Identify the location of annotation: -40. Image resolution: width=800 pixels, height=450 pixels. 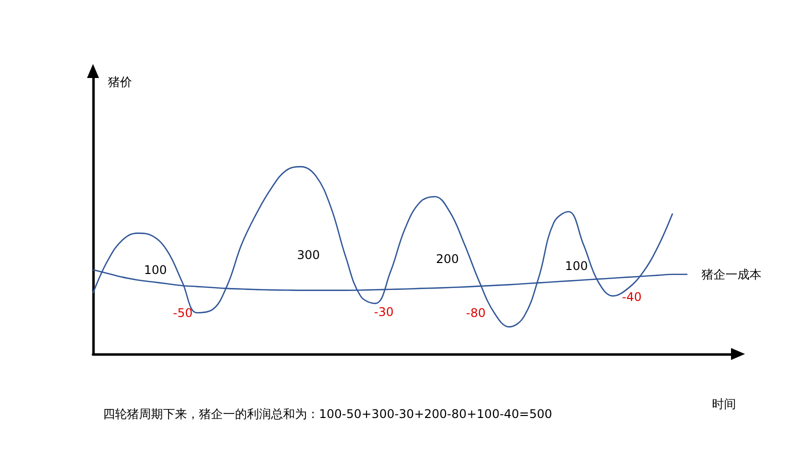
(632, 297).